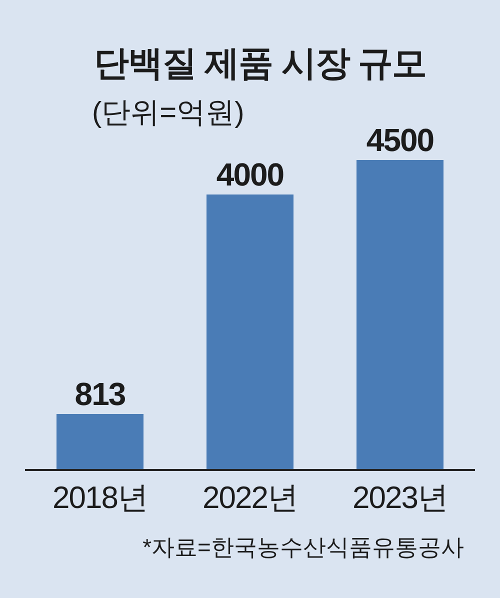 This screenshot has width=500, height=598. What do you see at coordinates (168, 113) in the screenshot?
I see `chart-subtitle: (단위=억원)` at bounding box center [168, 113].